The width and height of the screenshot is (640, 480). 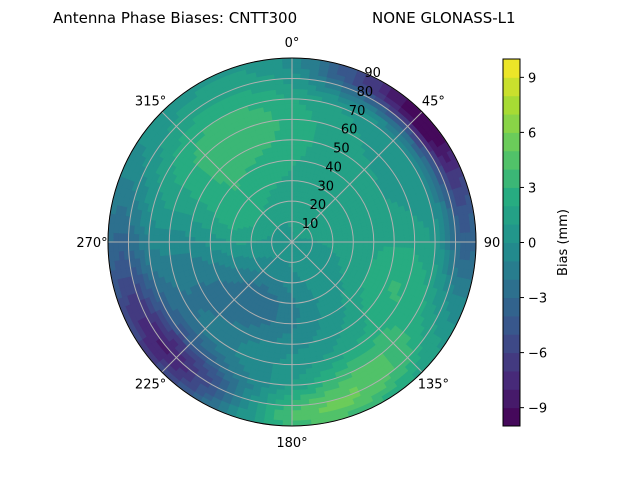 I want to click on angular-tick-label: 0°, so click(x=292, y=43).